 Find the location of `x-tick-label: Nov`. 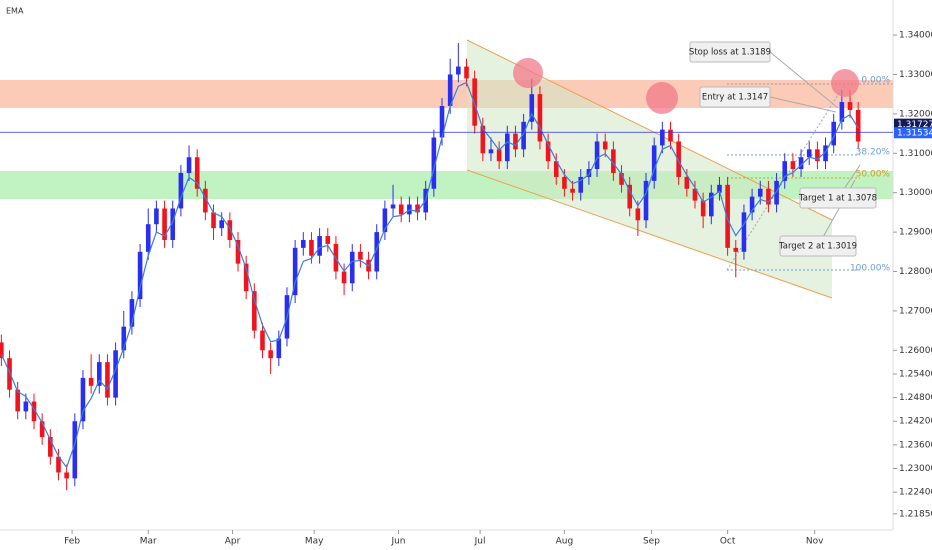

x-tick-label: Nov is located at coordinates (815, 542).